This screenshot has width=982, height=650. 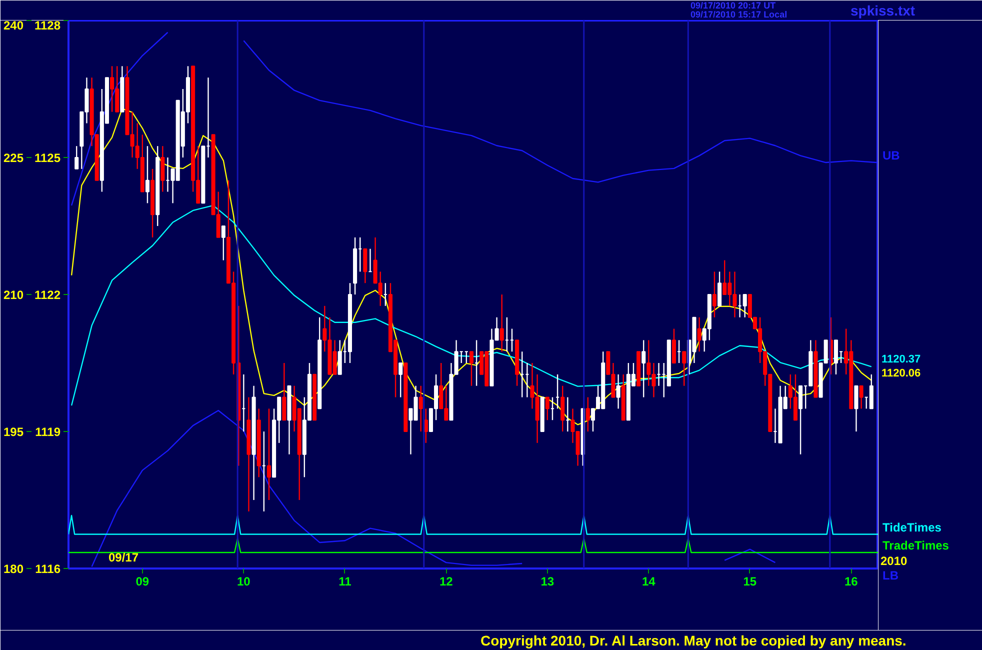 I want to click on text: LB, so click(x=890, y=575).